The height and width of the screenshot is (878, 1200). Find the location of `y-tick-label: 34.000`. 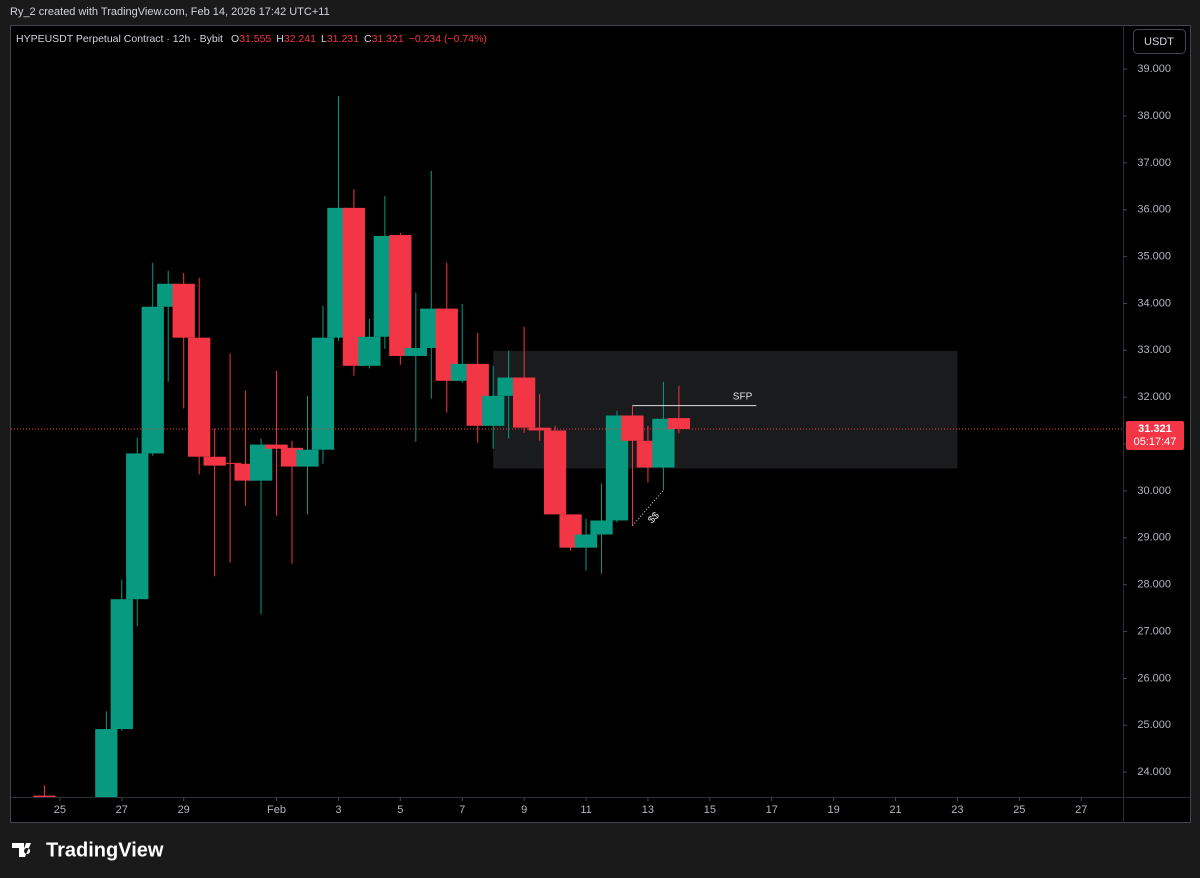

y-tick-label: 34.000 is located at coordinates (1154, 303).